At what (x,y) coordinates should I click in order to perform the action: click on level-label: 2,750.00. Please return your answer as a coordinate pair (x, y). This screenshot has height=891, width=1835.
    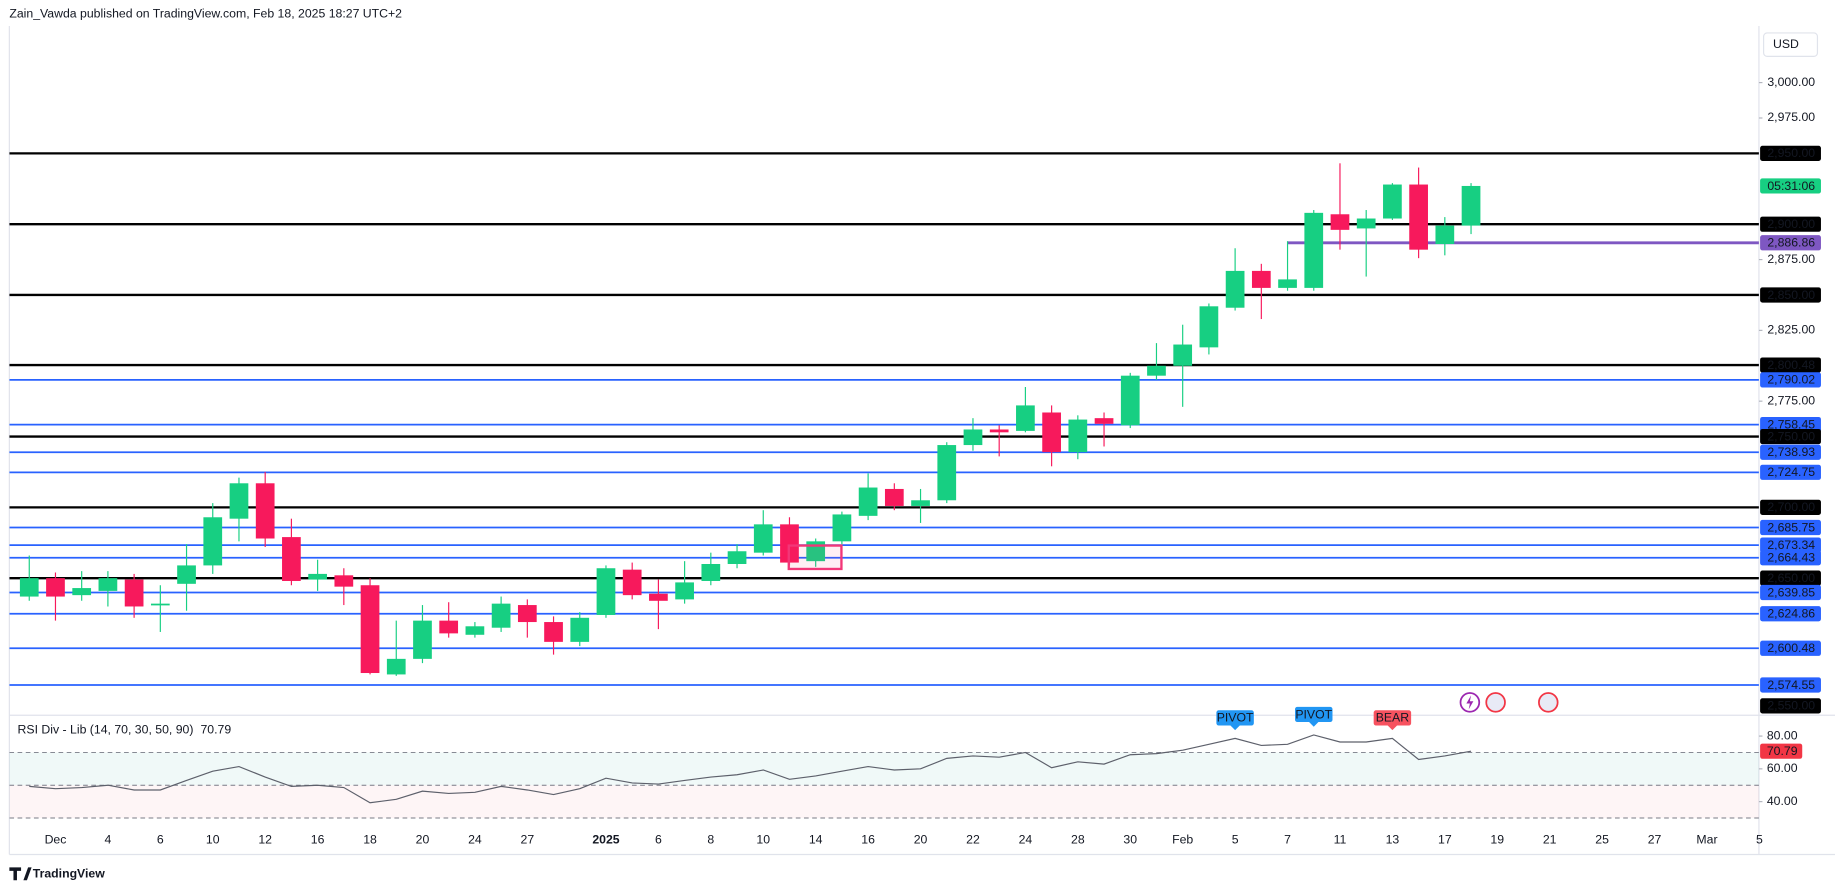
    Looking at the image, I should click on (1791, 436).